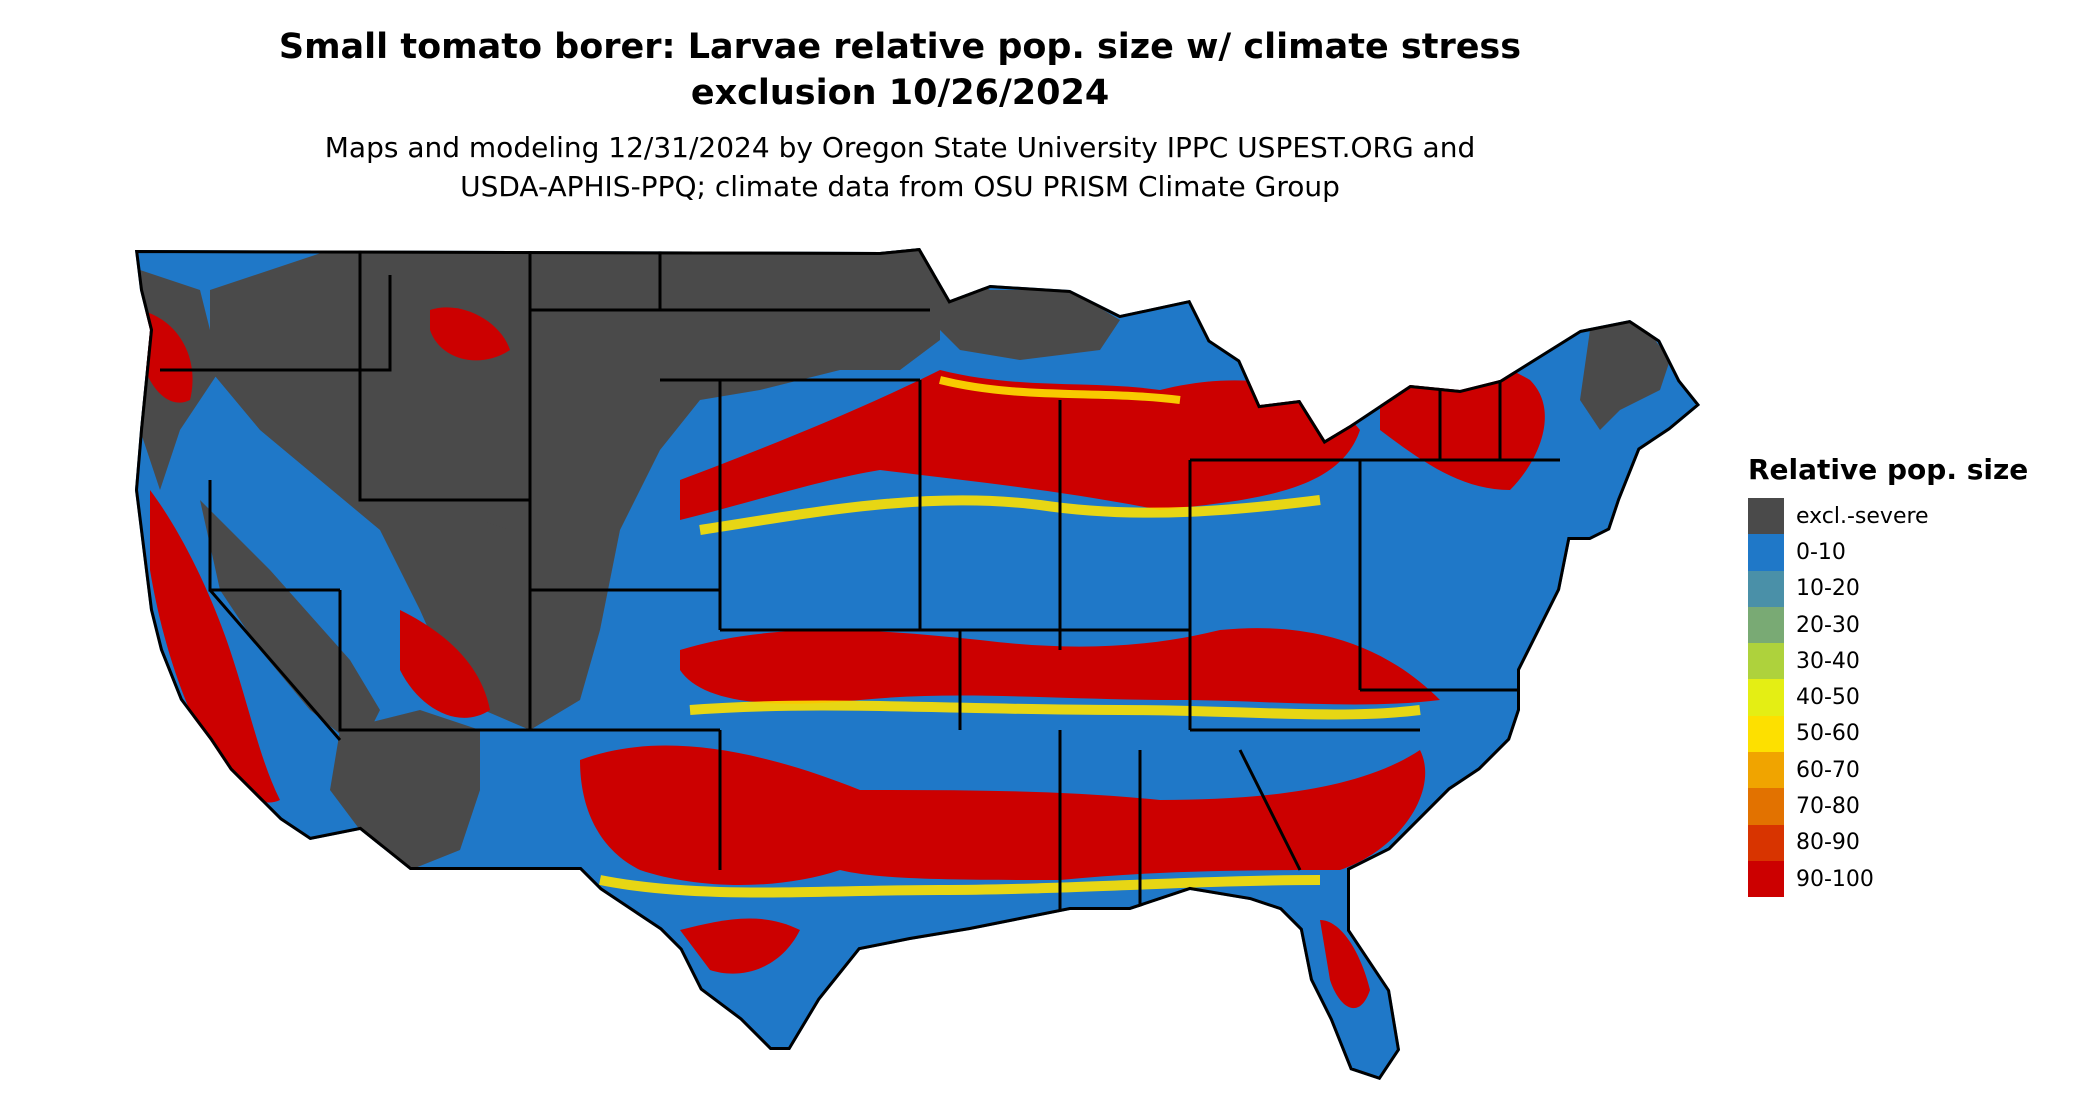 This screenshot has height=1116, width=2100. Describe the element at coordinates (1888, 661) in the screenshot. I see `legend-item: 30-40` at that location.